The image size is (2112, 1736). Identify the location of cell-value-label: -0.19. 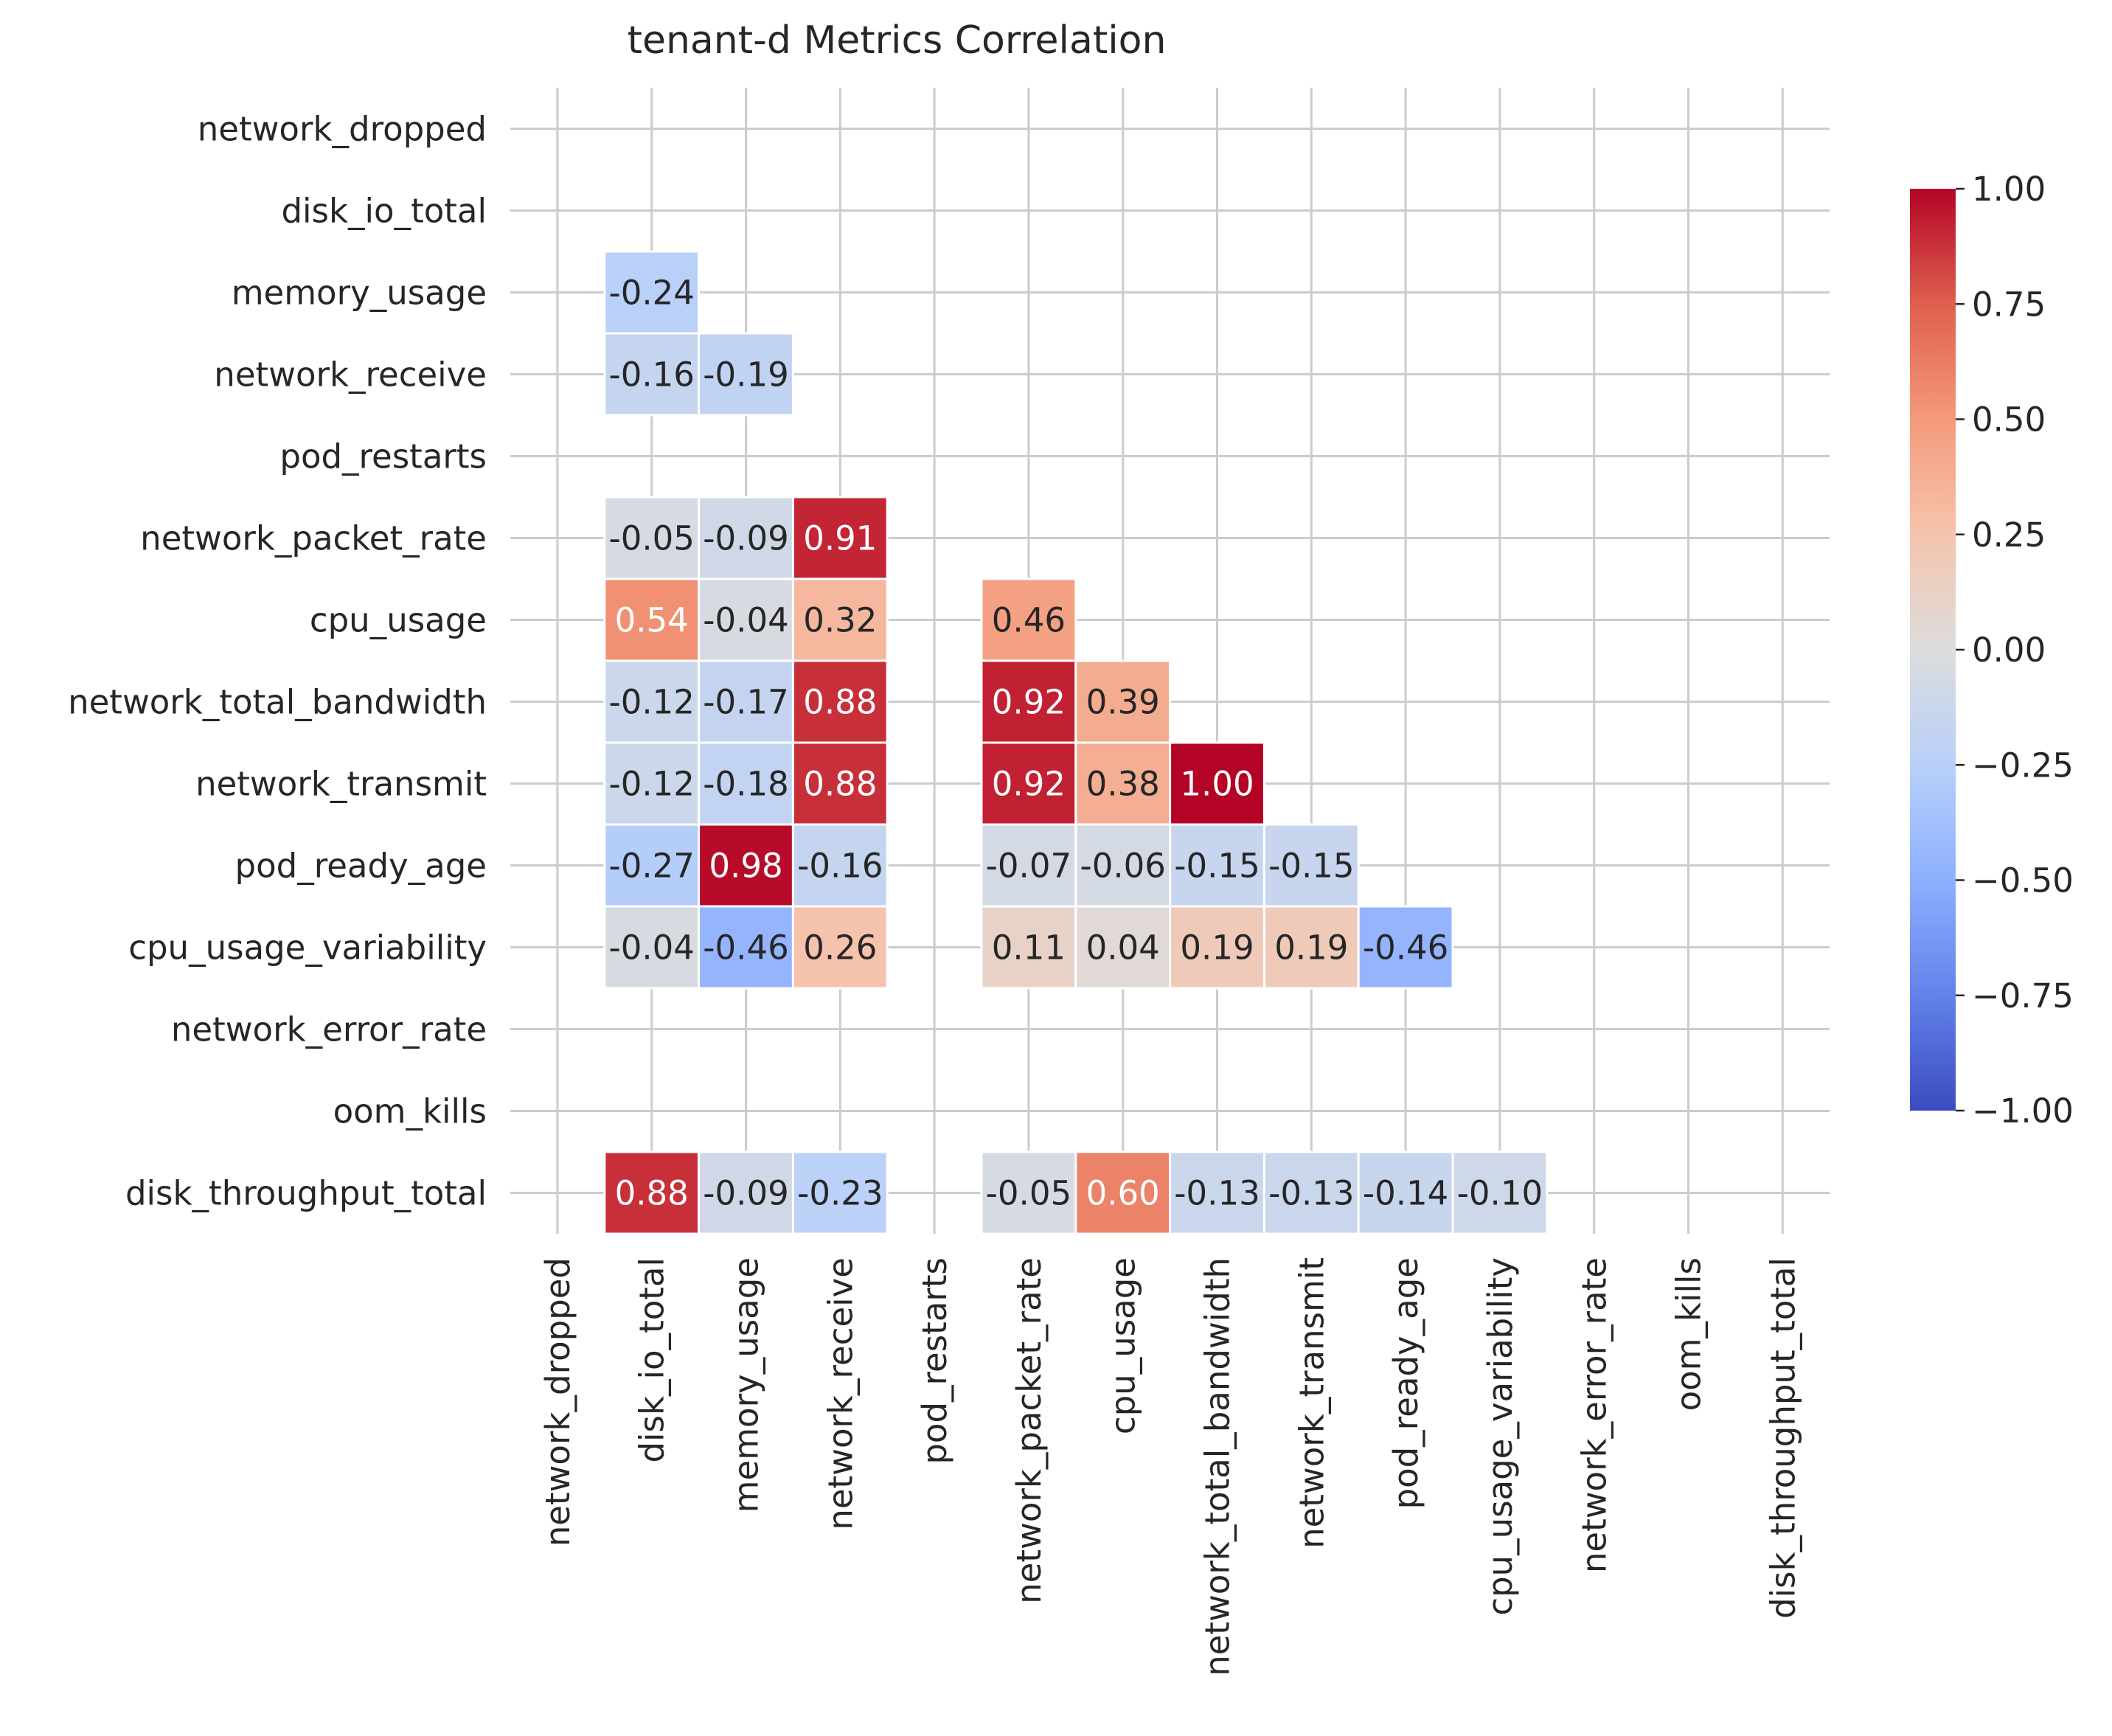
(745, 375).